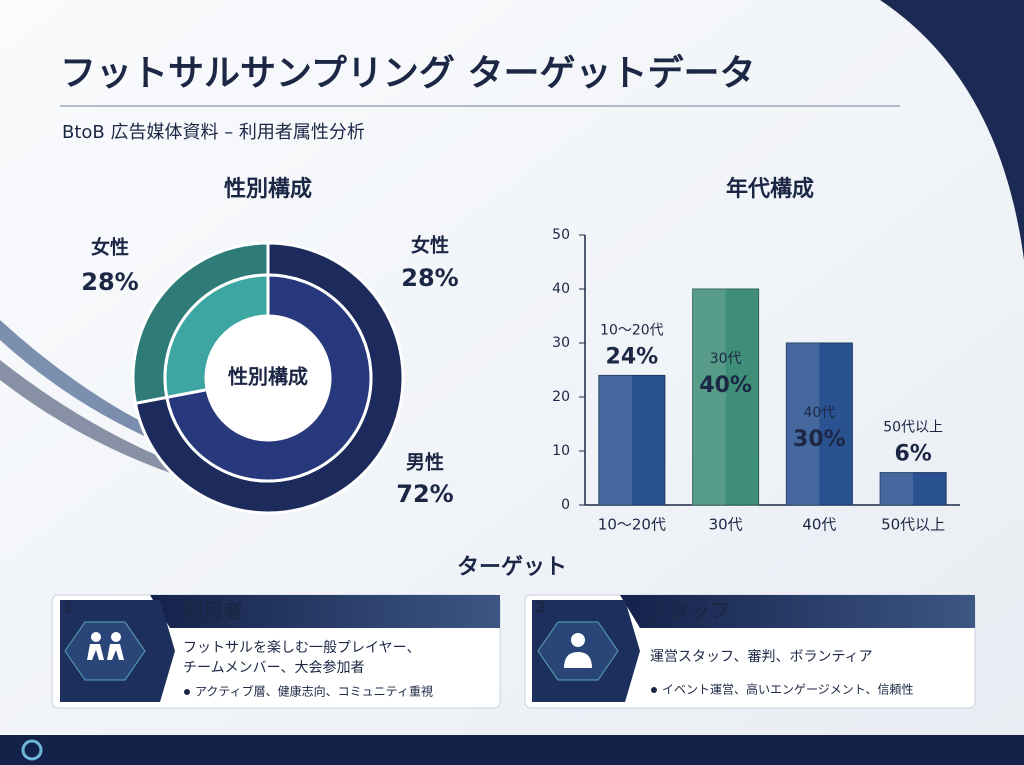 This screenshot has width=1024, height=765. Describe the element at coordinates (561, 289) in the screenshot. I see `y-tick-label: 40` at that location.